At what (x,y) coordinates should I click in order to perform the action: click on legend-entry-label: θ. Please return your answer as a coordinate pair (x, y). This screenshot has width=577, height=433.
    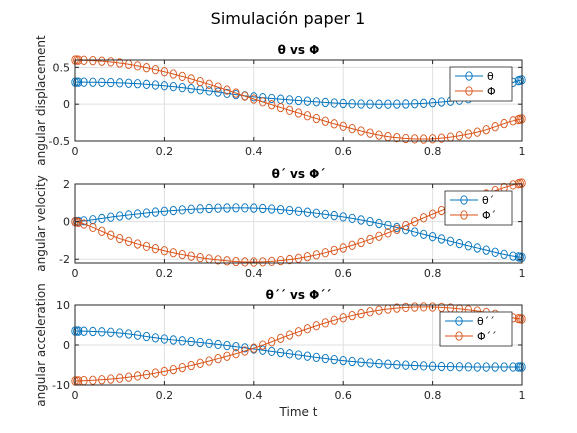
    Looking at the image, I should click on (490, 76).